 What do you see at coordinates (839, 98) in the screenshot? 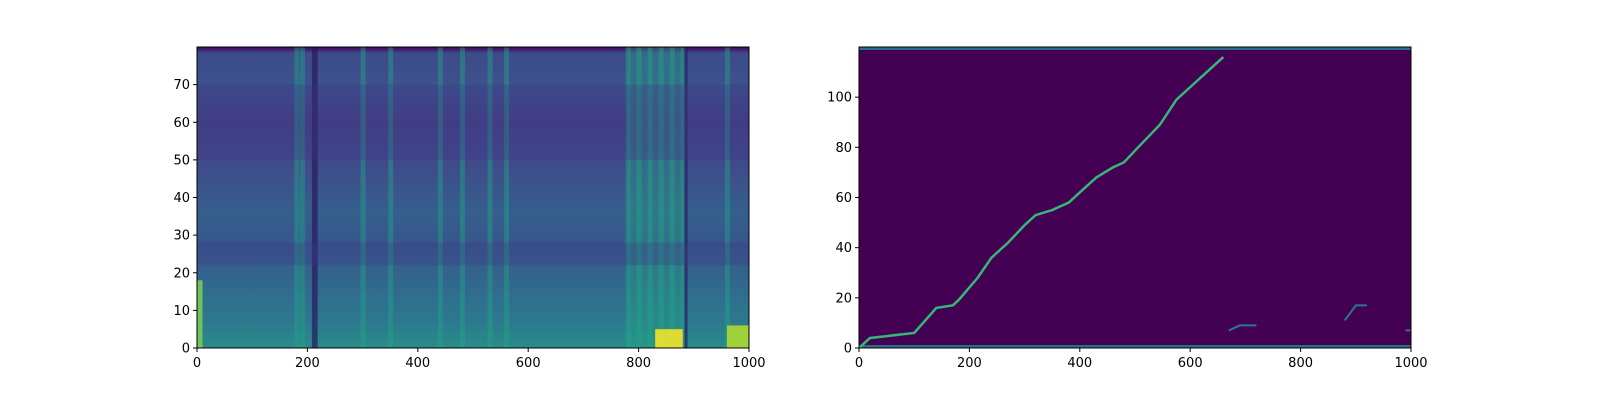
I see `right-y-tick-label: 100` at bounding box center [839, 98].